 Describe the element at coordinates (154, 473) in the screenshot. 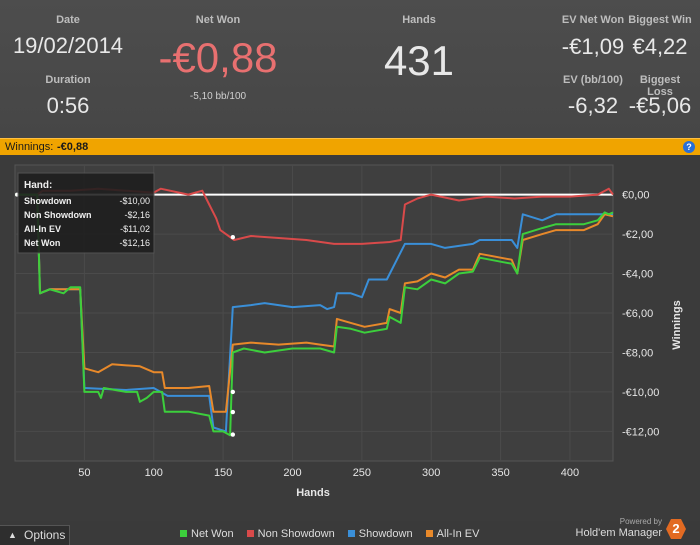

I see `x-tick-label: 100` at that location.